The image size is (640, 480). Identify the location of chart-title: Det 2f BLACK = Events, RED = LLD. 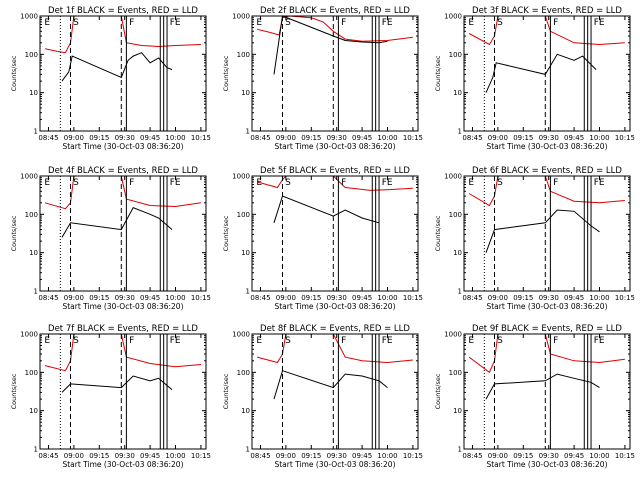
(335, 11).